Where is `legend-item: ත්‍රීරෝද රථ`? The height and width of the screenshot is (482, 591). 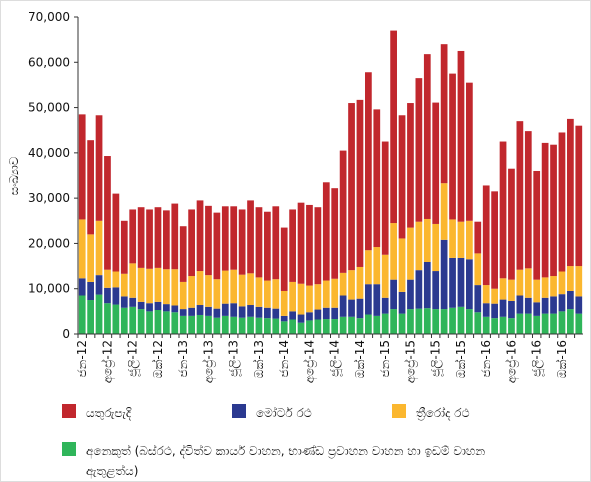 legend-item: ත්‍රීරෝද රථ is located at coordinates (482, 413).